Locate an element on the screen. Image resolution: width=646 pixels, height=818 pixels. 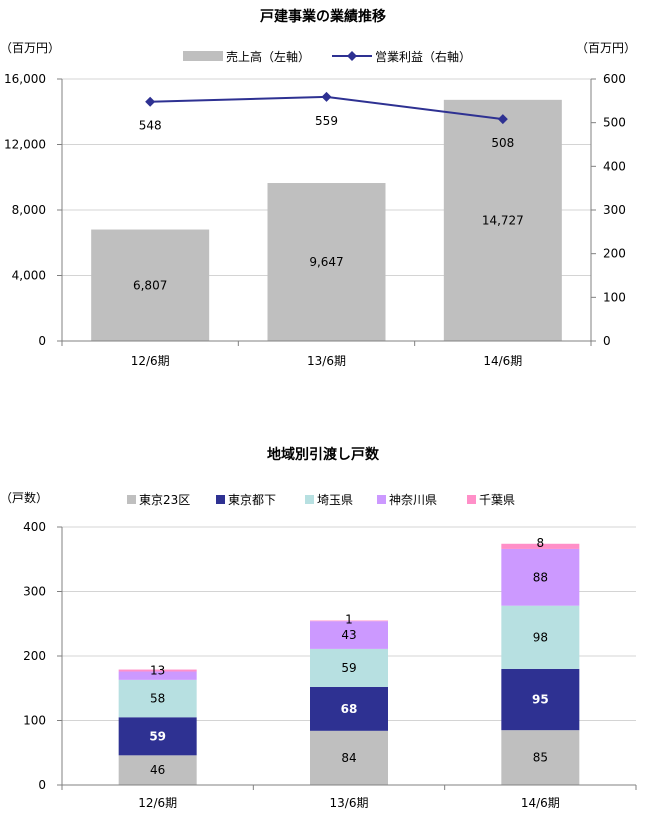
segment-value-label: 85 is located at coordinates (540, 758).